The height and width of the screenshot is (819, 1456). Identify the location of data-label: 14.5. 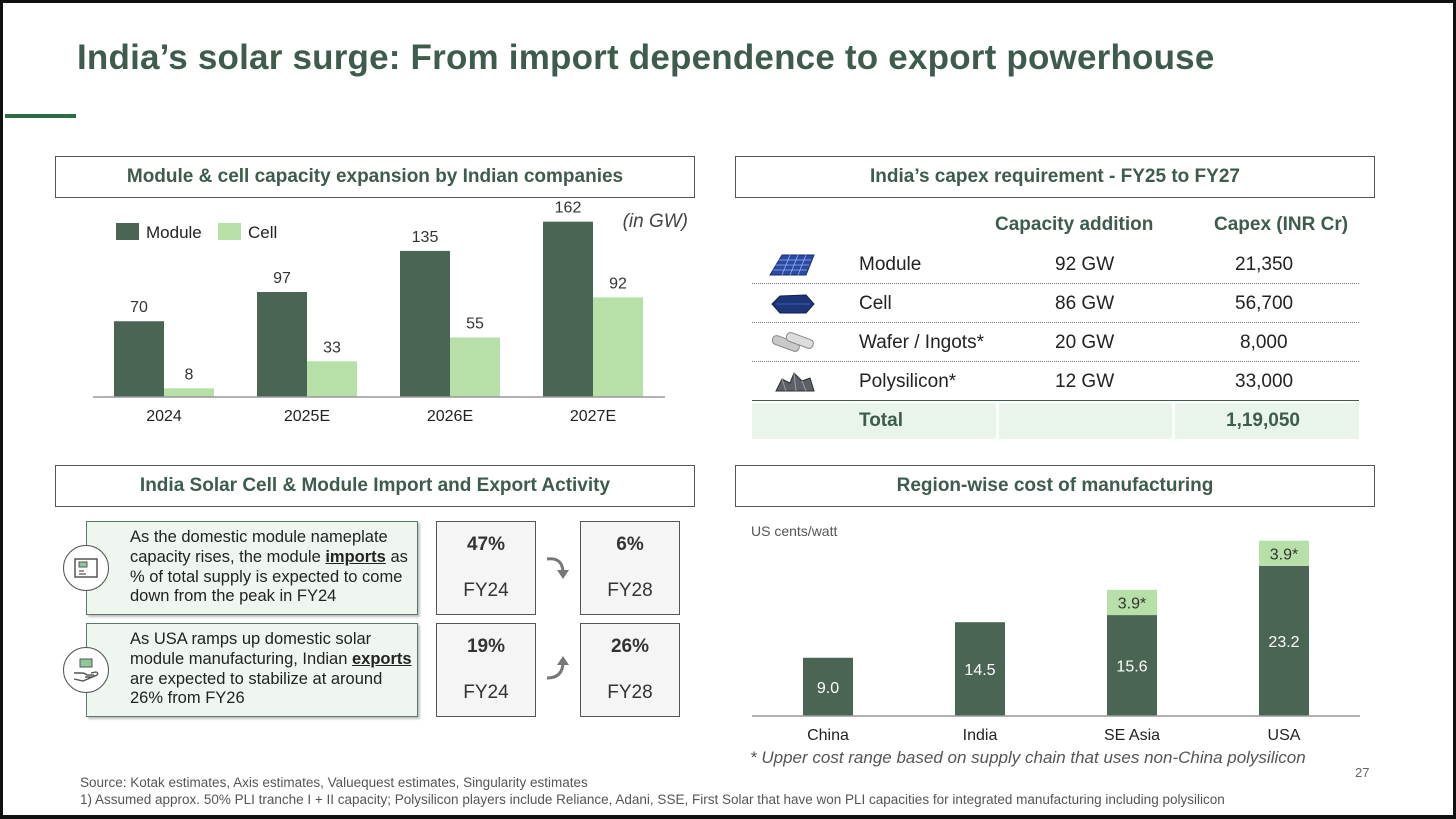
(979, 670).